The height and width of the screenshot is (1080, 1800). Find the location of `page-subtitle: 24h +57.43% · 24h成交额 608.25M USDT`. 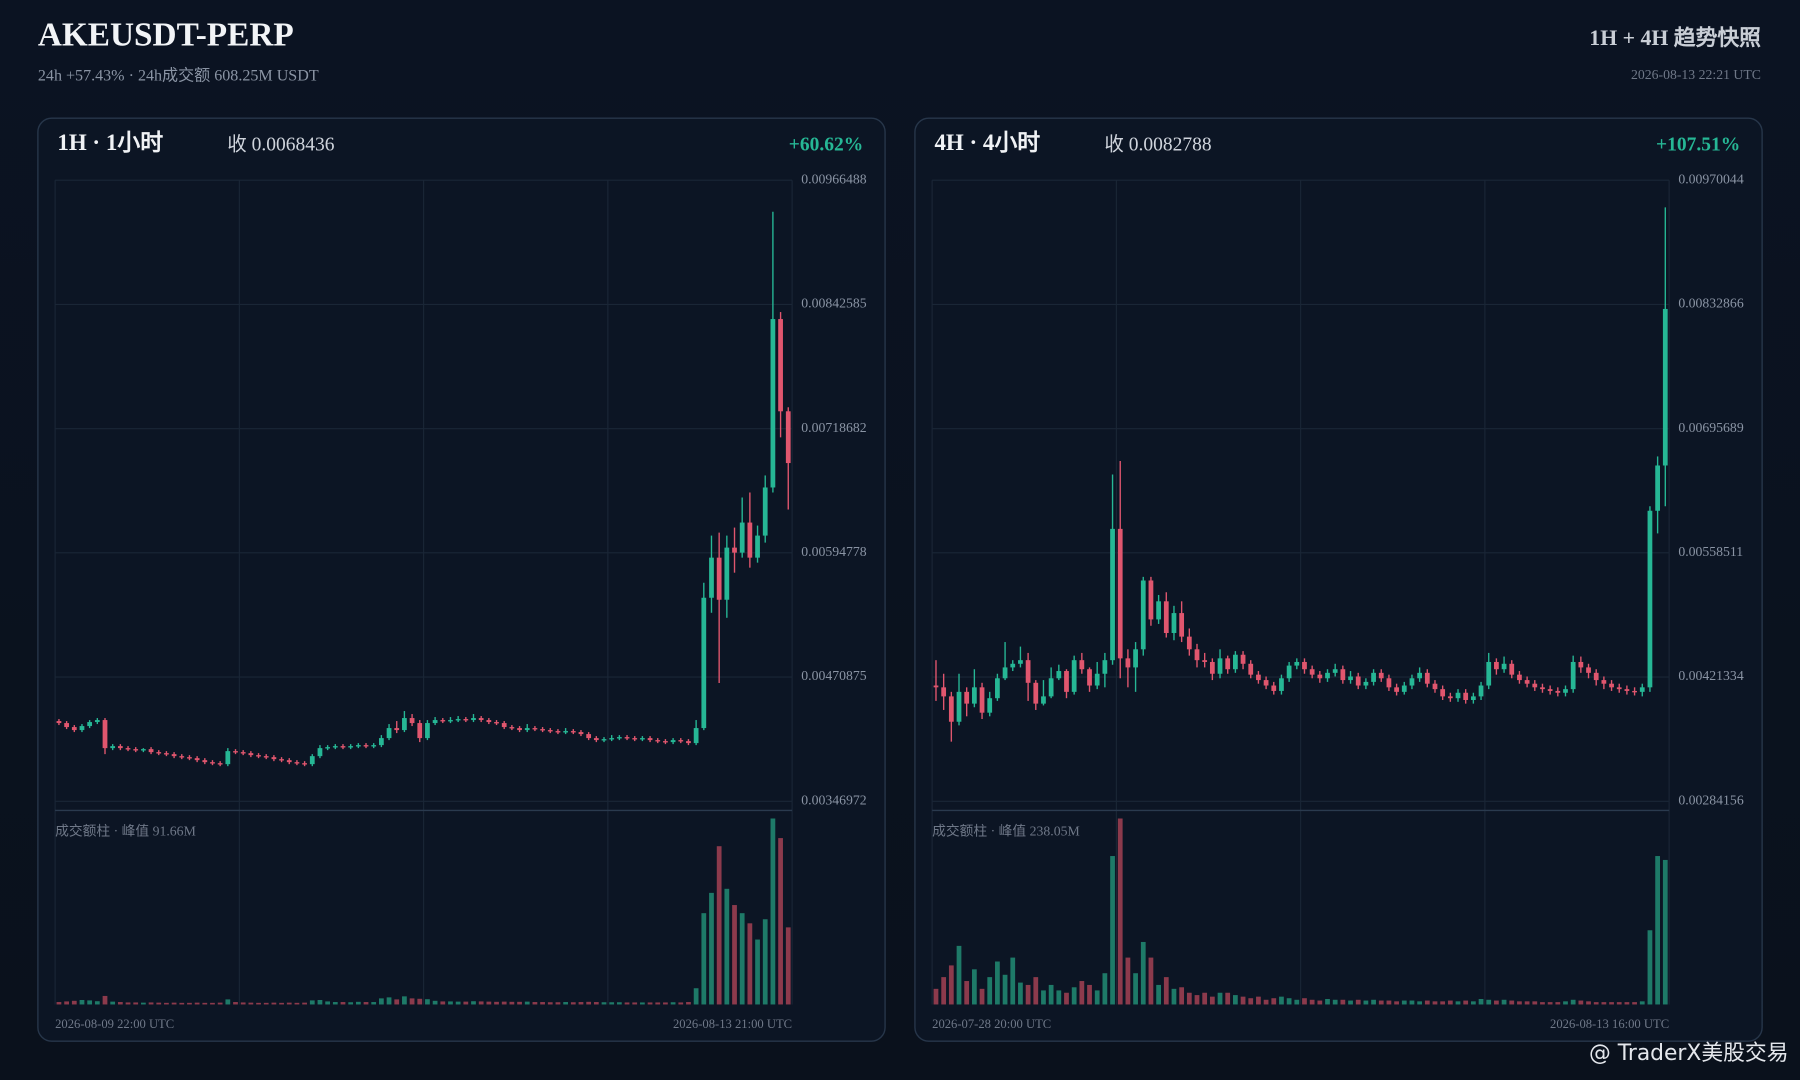

page-subtitle: 24h +57.43% · 24h成交额 608.25M USDT is located at coordinates (178, 76).